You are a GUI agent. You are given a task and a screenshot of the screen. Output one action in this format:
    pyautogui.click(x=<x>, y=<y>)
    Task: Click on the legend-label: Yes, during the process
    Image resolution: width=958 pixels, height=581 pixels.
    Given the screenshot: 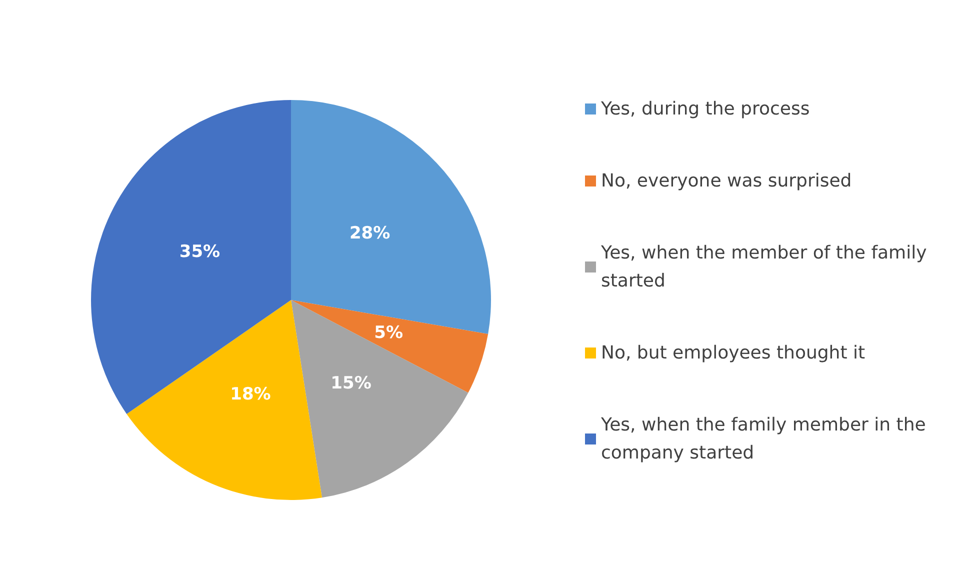 What is the action you would take?
    pyautogui.click(x=705, y=109)
    